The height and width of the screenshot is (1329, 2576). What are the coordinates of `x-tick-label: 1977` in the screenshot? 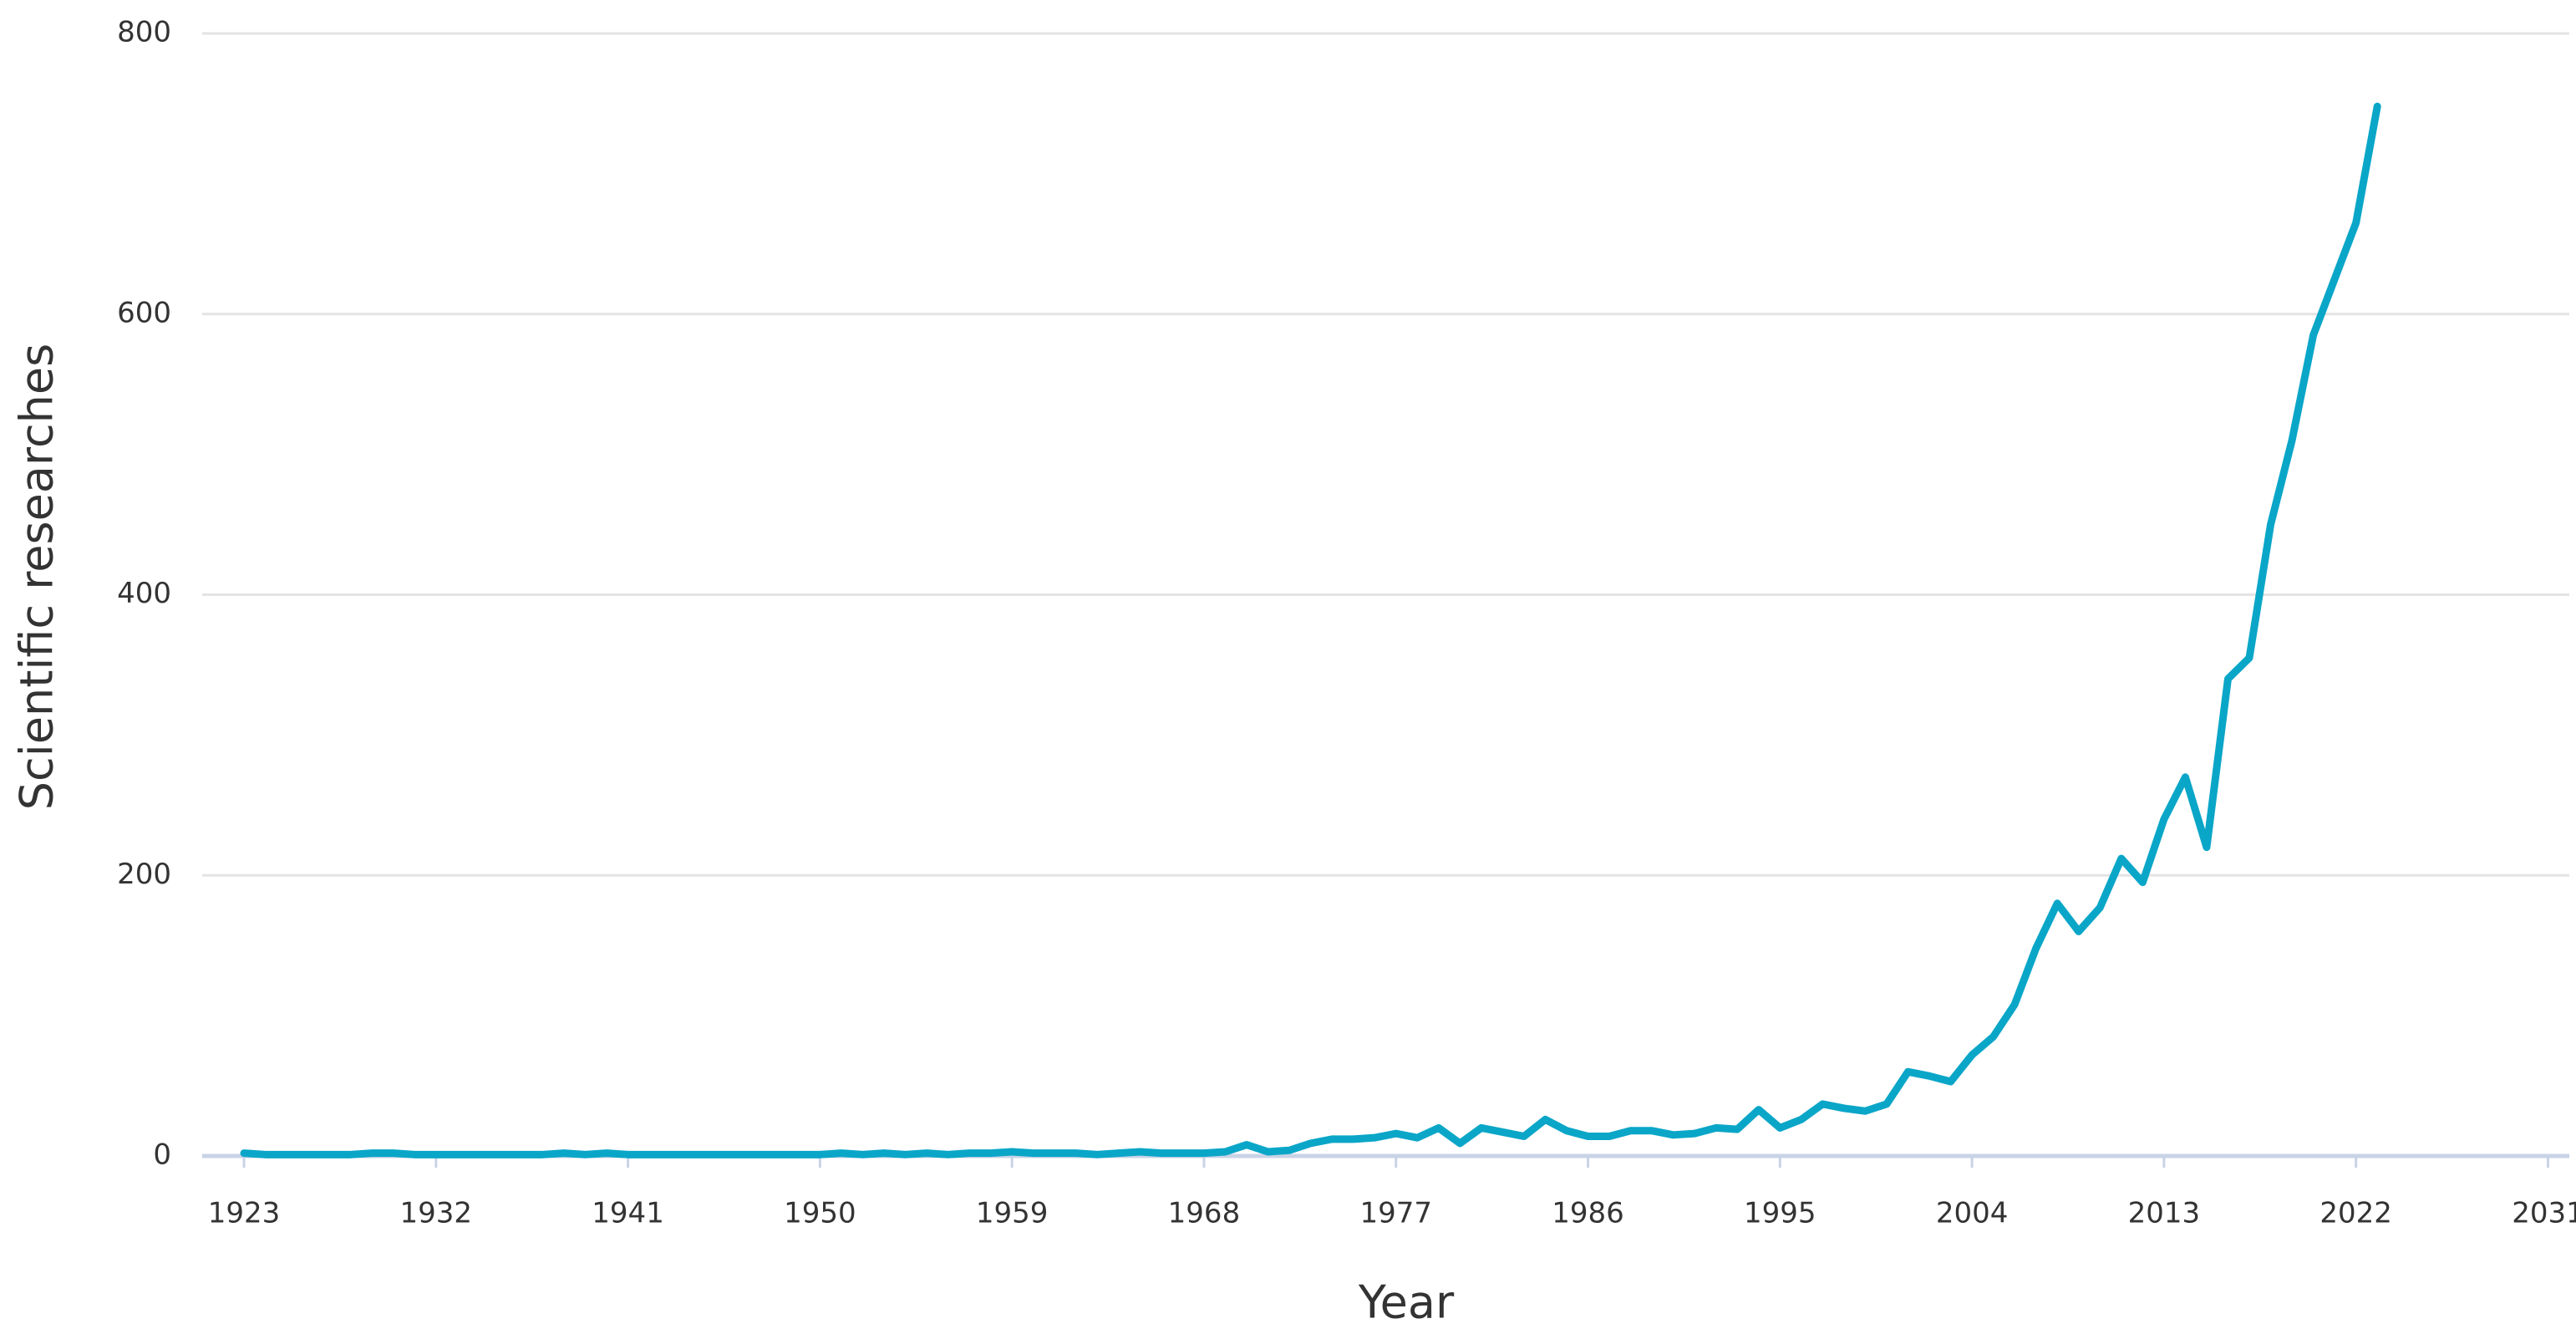 It's located at (1395, 1213).